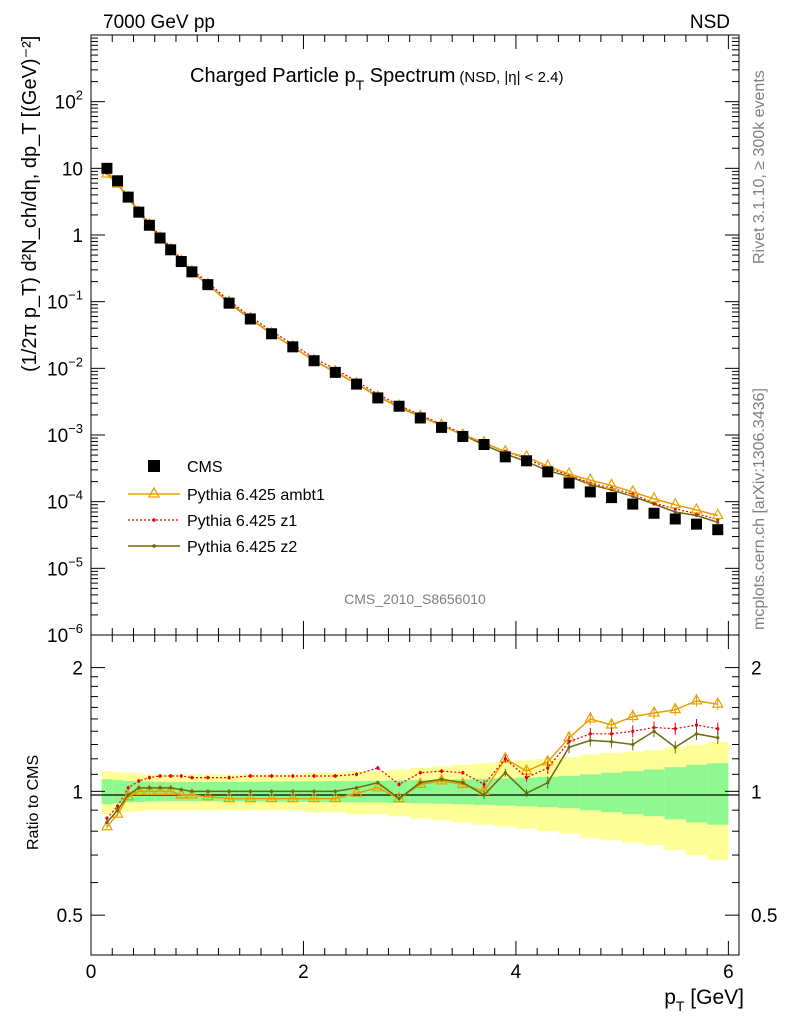  I want to click on spectrum-y-tick-label: 10, so click(72, 169).